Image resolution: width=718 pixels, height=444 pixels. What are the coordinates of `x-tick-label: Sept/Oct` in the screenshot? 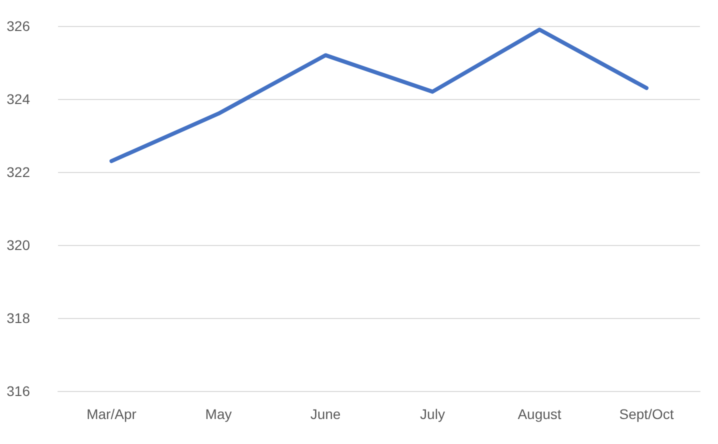 It's located at (646, 414).